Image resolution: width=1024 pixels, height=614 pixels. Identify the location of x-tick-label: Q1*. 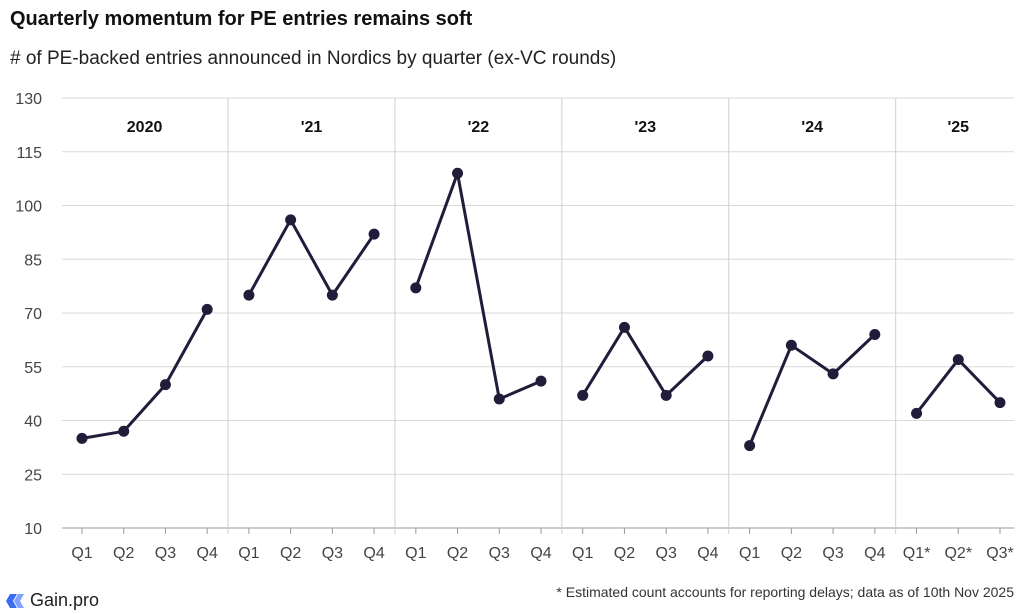
(917, 553).